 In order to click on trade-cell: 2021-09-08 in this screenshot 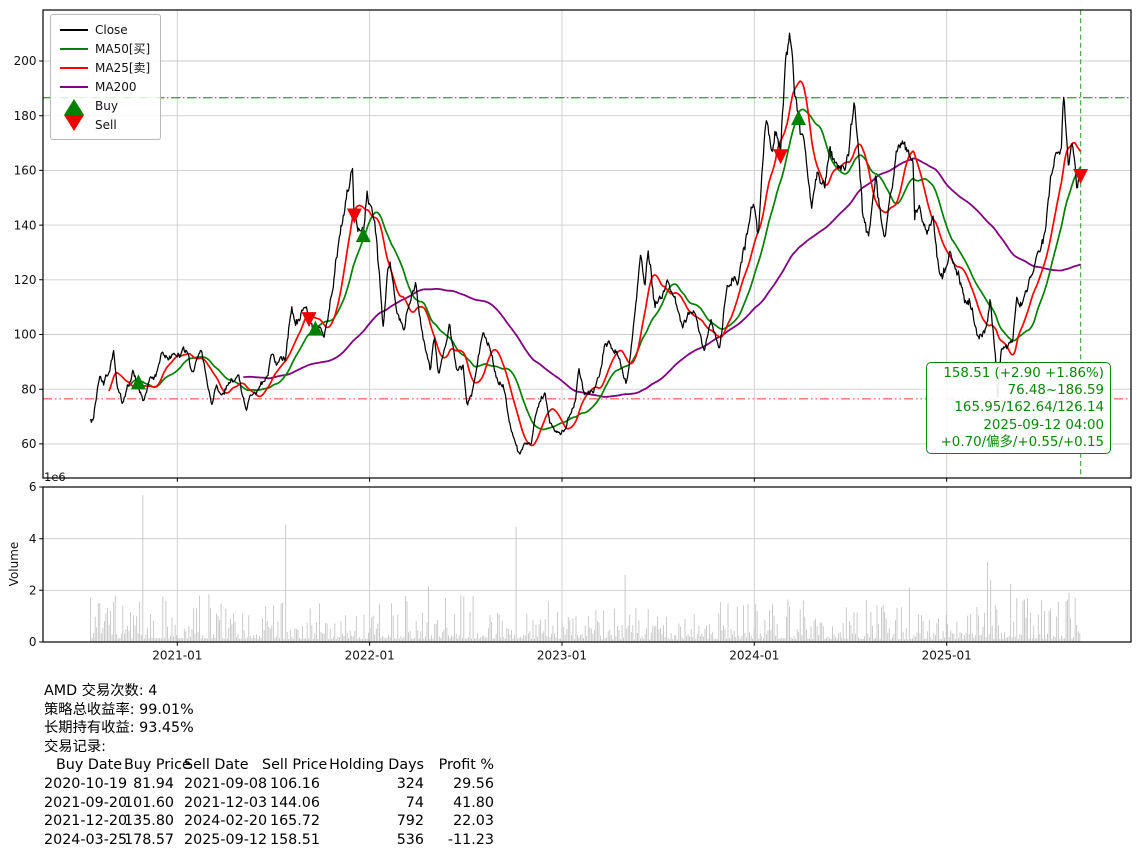, I will do `click(226, 783)`.